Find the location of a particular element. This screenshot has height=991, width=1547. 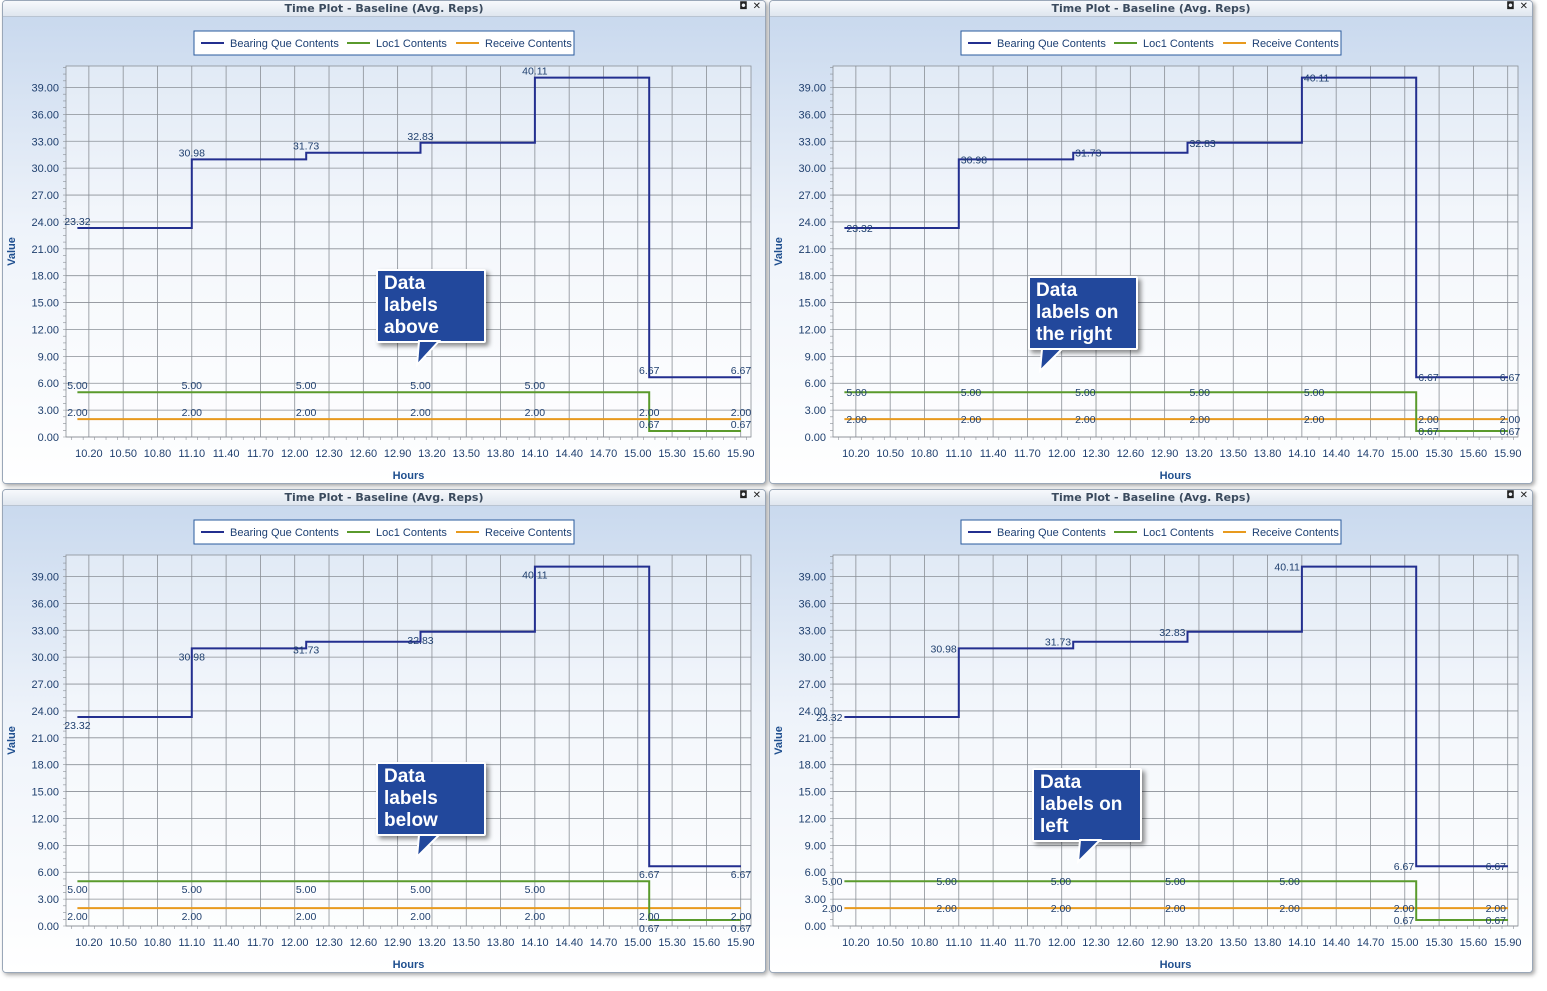

x-tick-label: 11.40 is located at coordinates (993, 943).